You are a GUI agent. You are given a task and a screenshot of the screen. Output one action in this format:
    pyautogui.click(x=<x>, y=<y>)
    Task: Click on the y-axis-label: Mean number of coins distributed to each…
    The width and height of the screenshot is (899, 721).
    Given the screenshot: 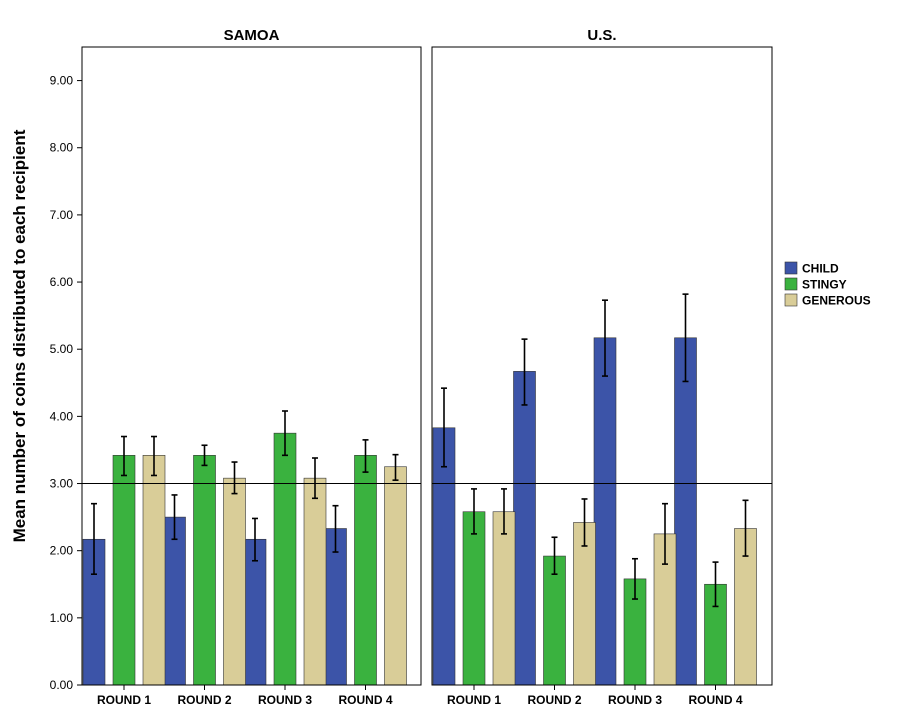 What is the action you would take?
    pyautogui.click(x=19, y=335)
    